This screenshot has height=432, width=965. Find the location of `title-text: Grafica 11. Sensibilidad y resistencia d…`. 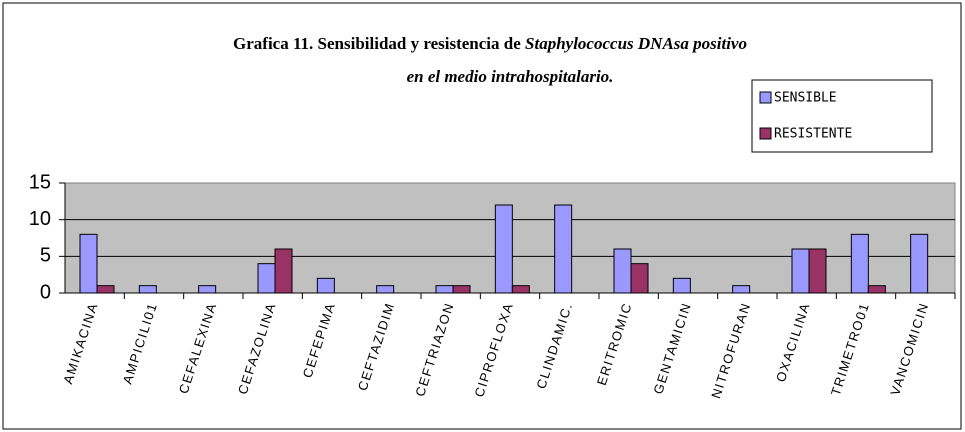

title-text: Grafica 11. Sensibilidad y resistencia d… is located at coordinates (377, 43).